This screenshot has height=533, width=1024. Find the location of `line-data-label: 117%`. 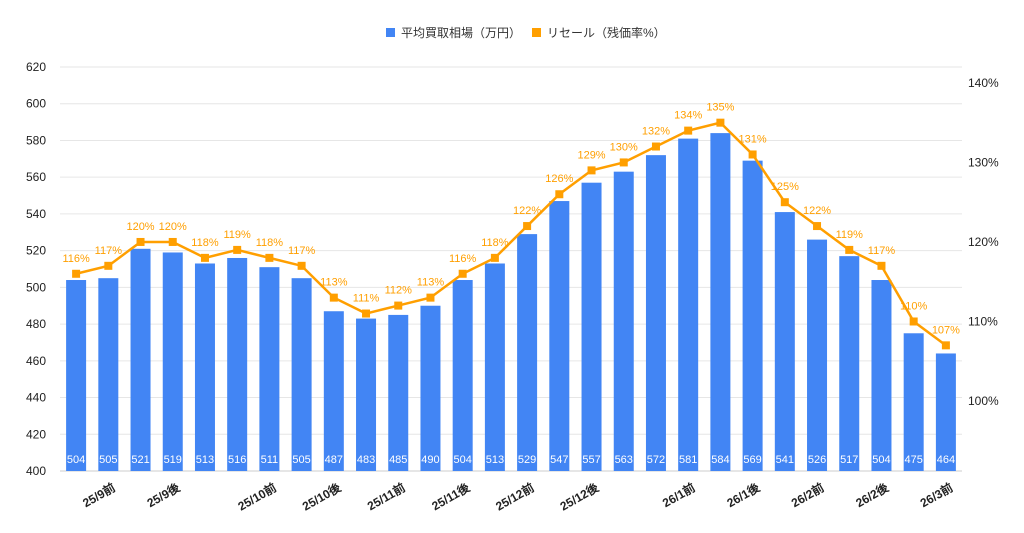

line-data-label: 117% is located at coordinates (302, 251).